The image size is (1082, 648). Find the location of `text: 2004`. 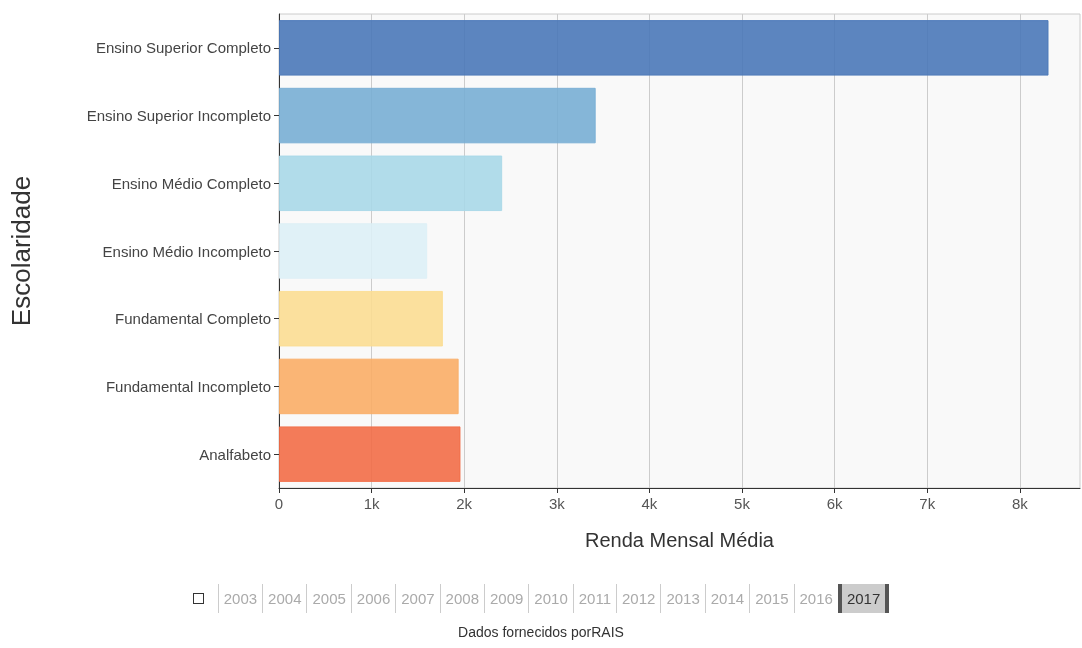

text: 2004 is located at coordinates (284, 598).